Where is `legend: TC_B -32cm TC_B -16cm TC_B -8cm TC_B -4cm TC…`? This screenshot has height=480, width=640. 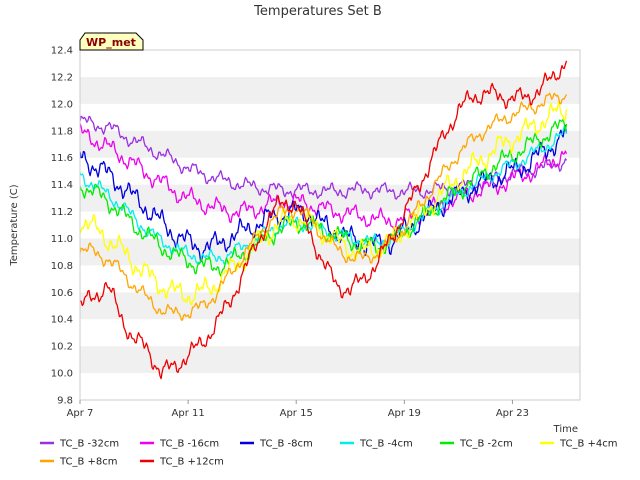 legend: TC_B -32cm TC_B -16cm TC_B -8cm TC_B -4cm TC… is located at coordinates (329, 453).